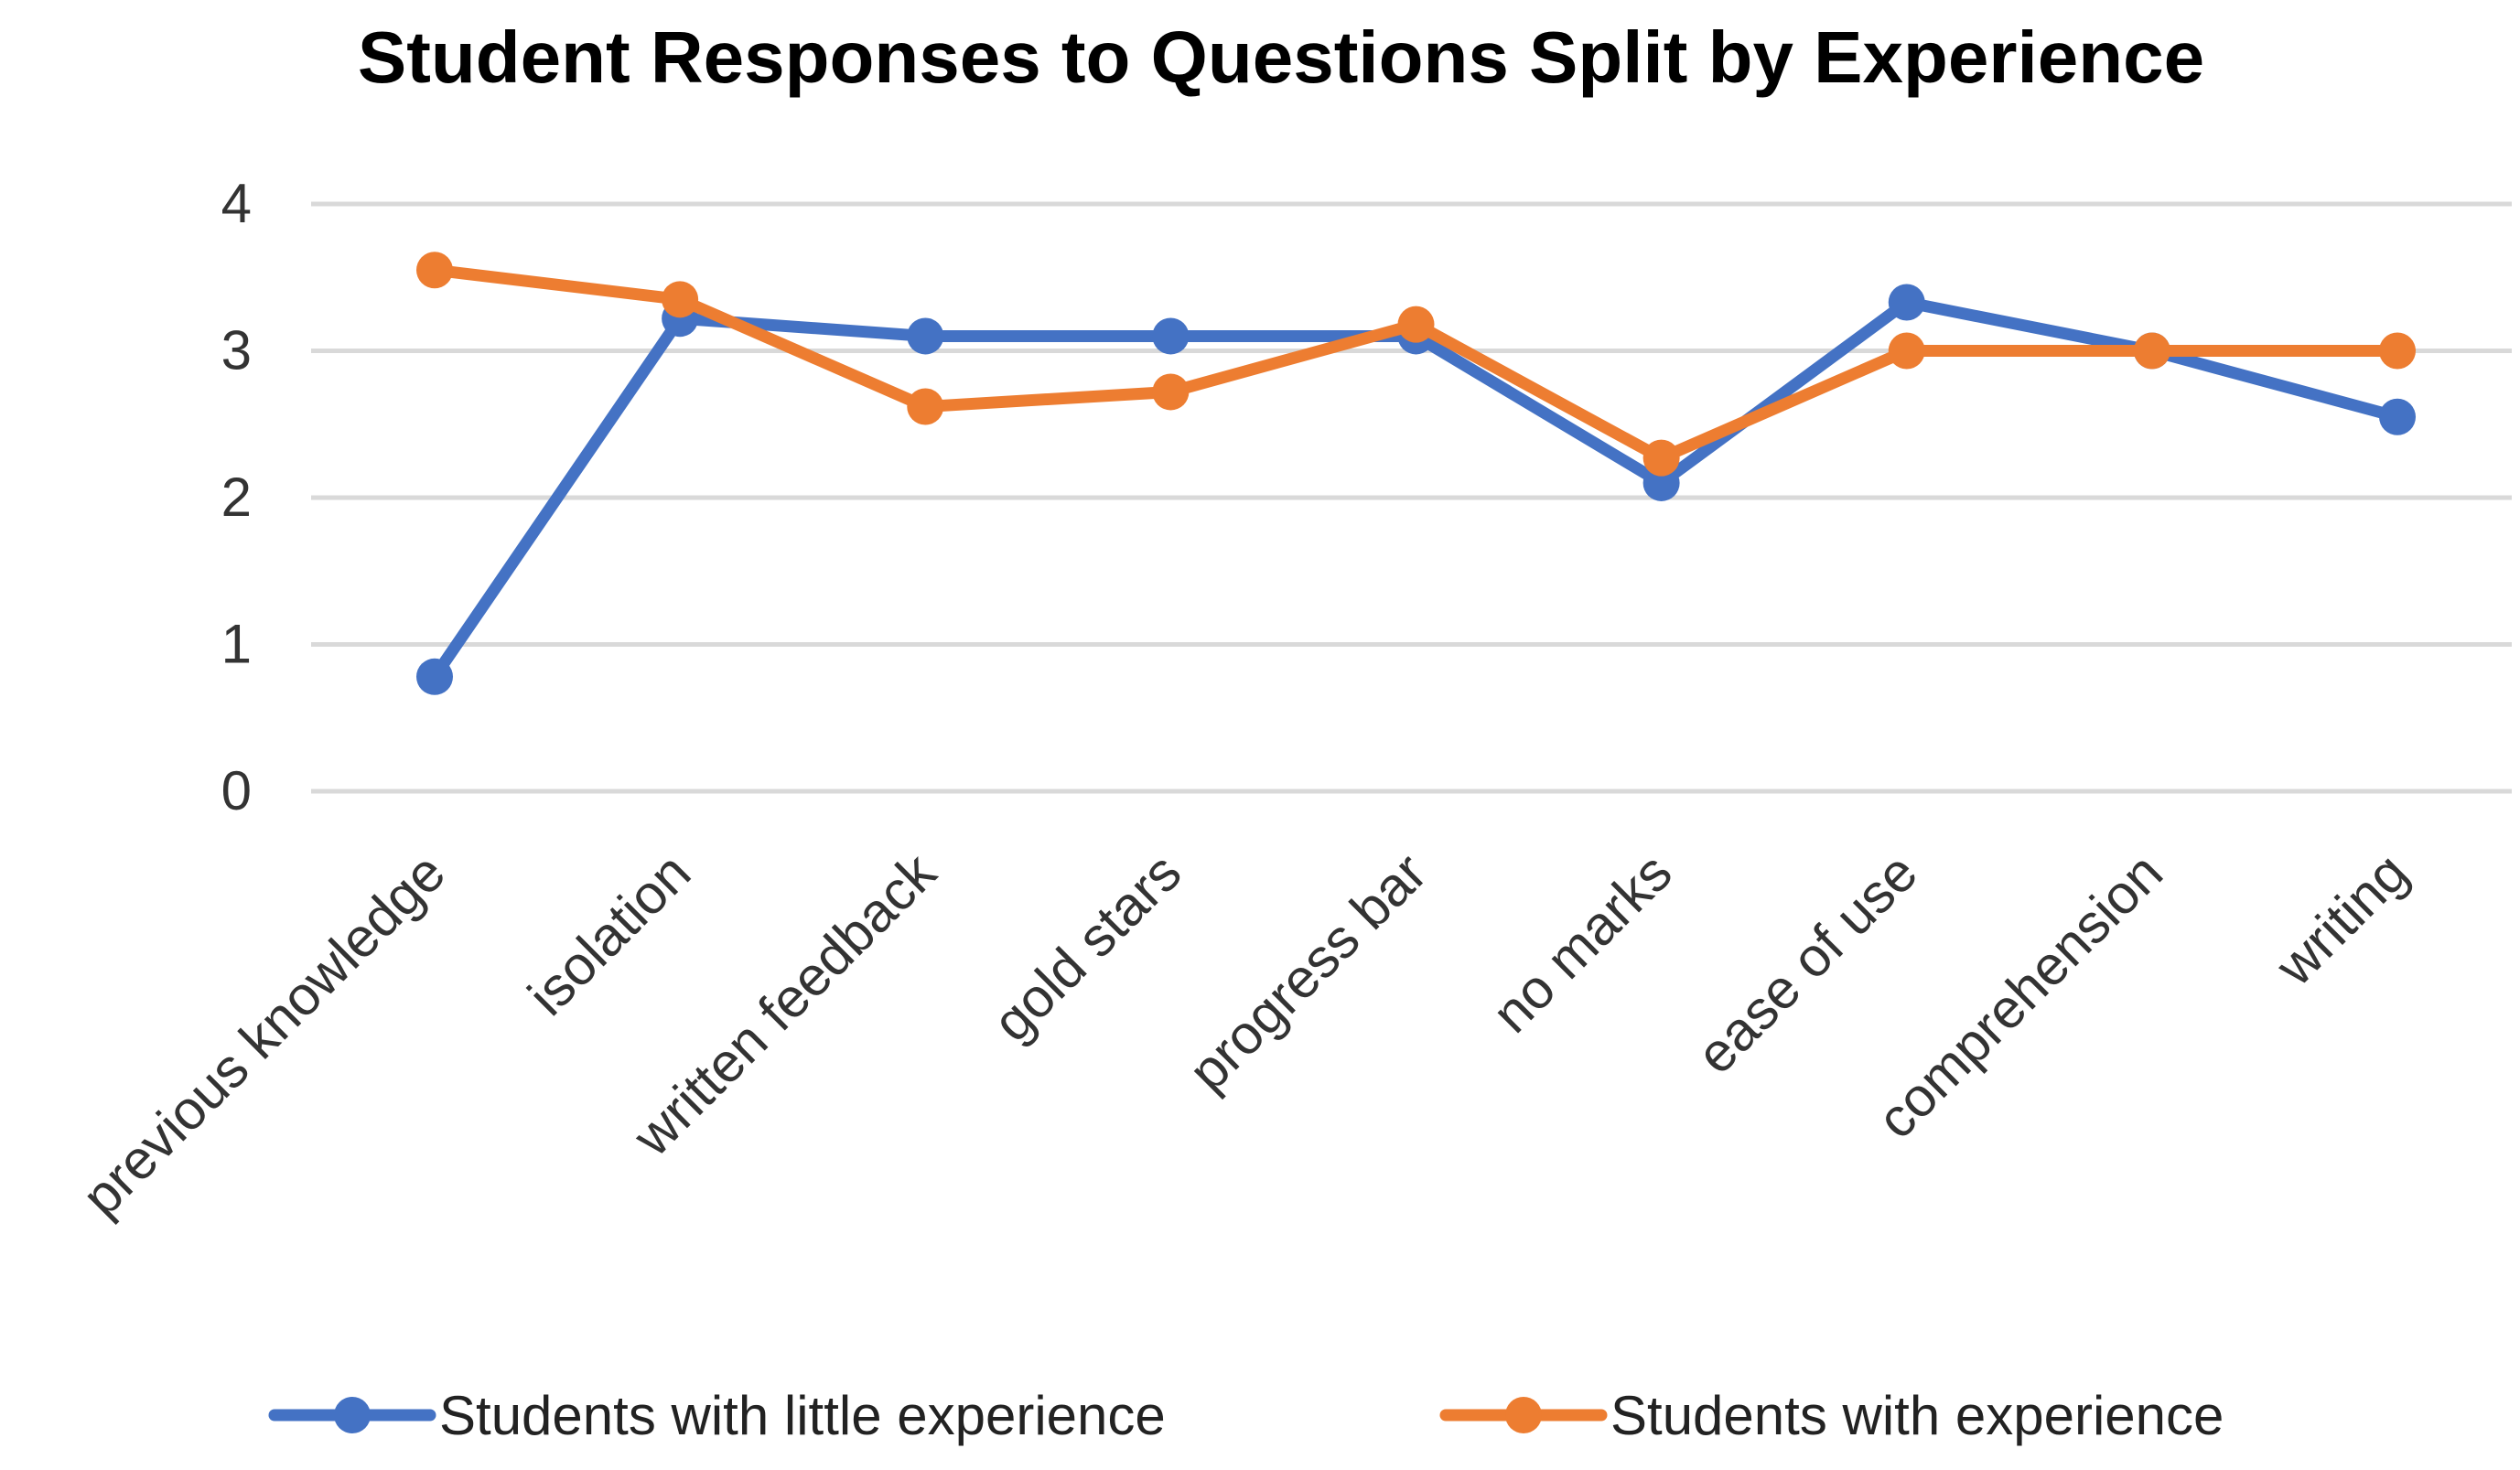  I want to click on legend-label: Students with little experience, so click(802, 1416).